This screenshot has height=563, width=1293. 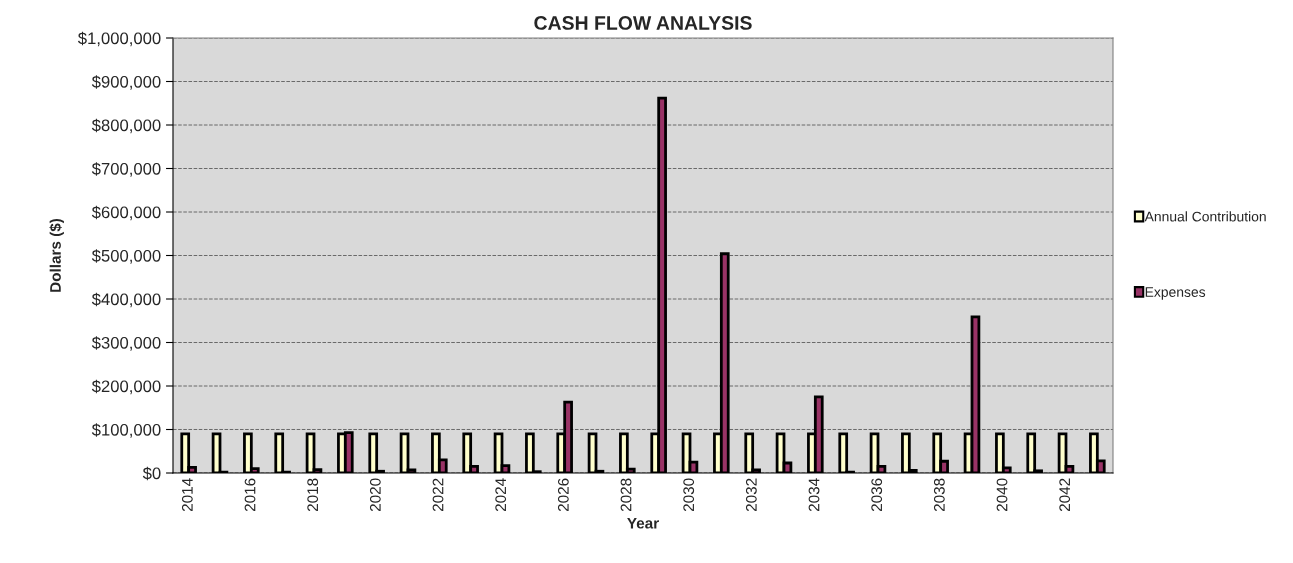 I want to click on legend-label: Expenses, so click(x=1175, y=293).